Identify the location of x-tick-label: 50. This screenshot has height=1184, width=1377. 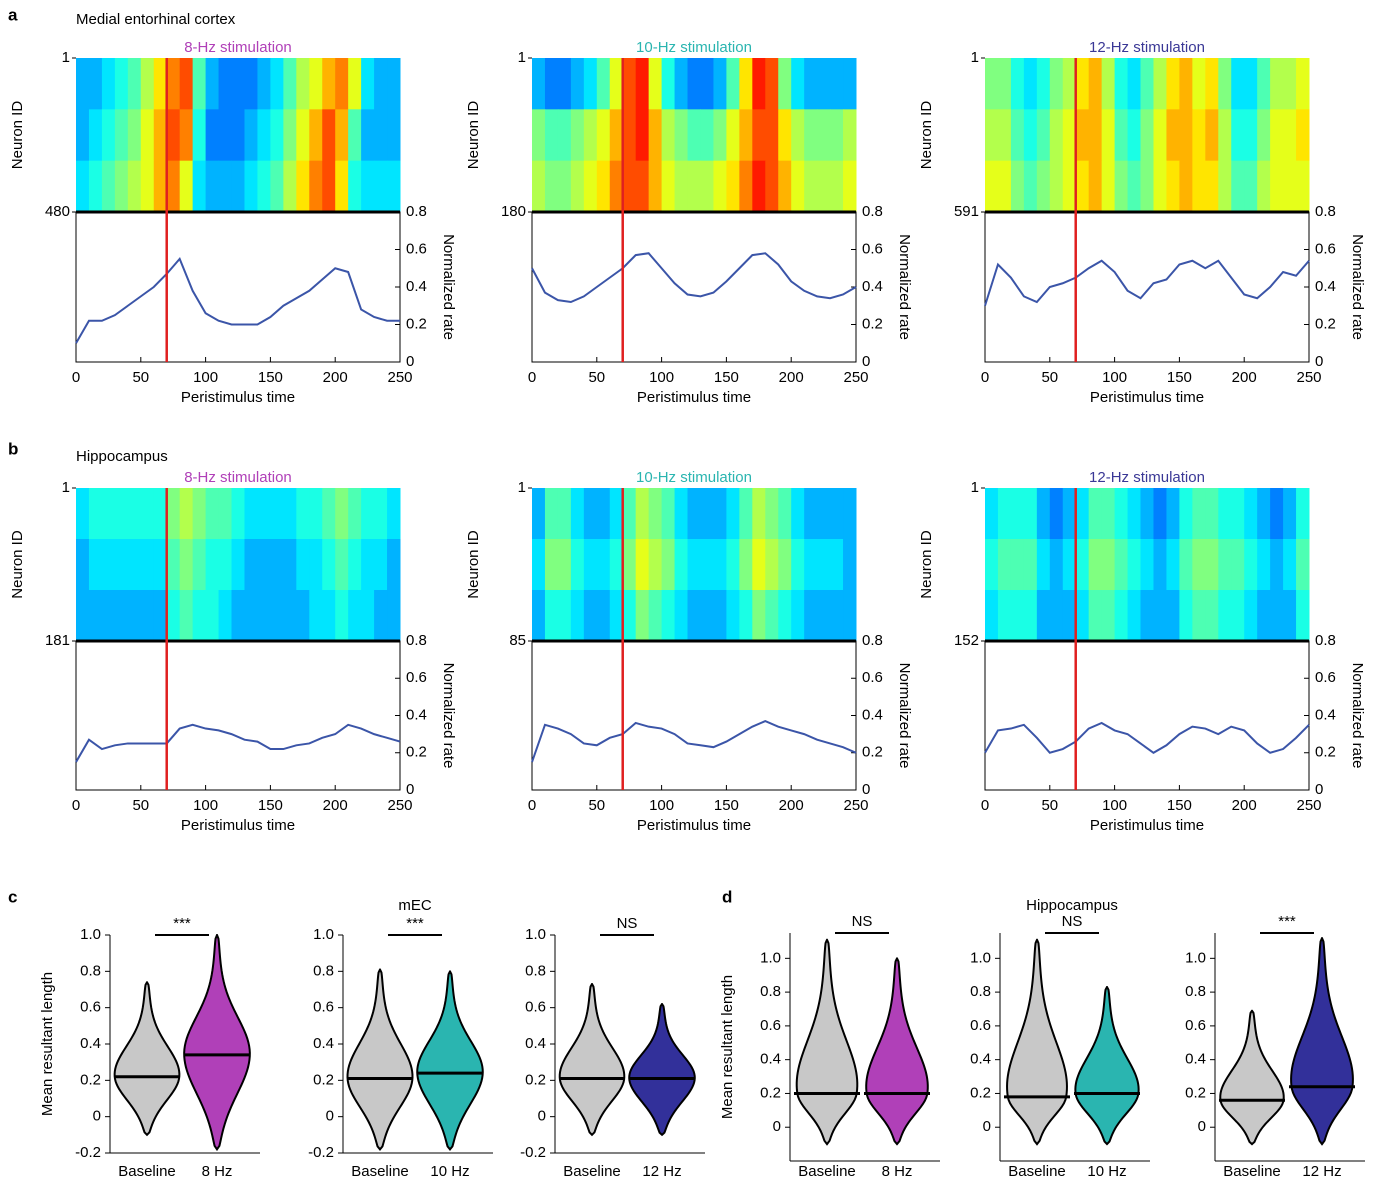
(596, 805).